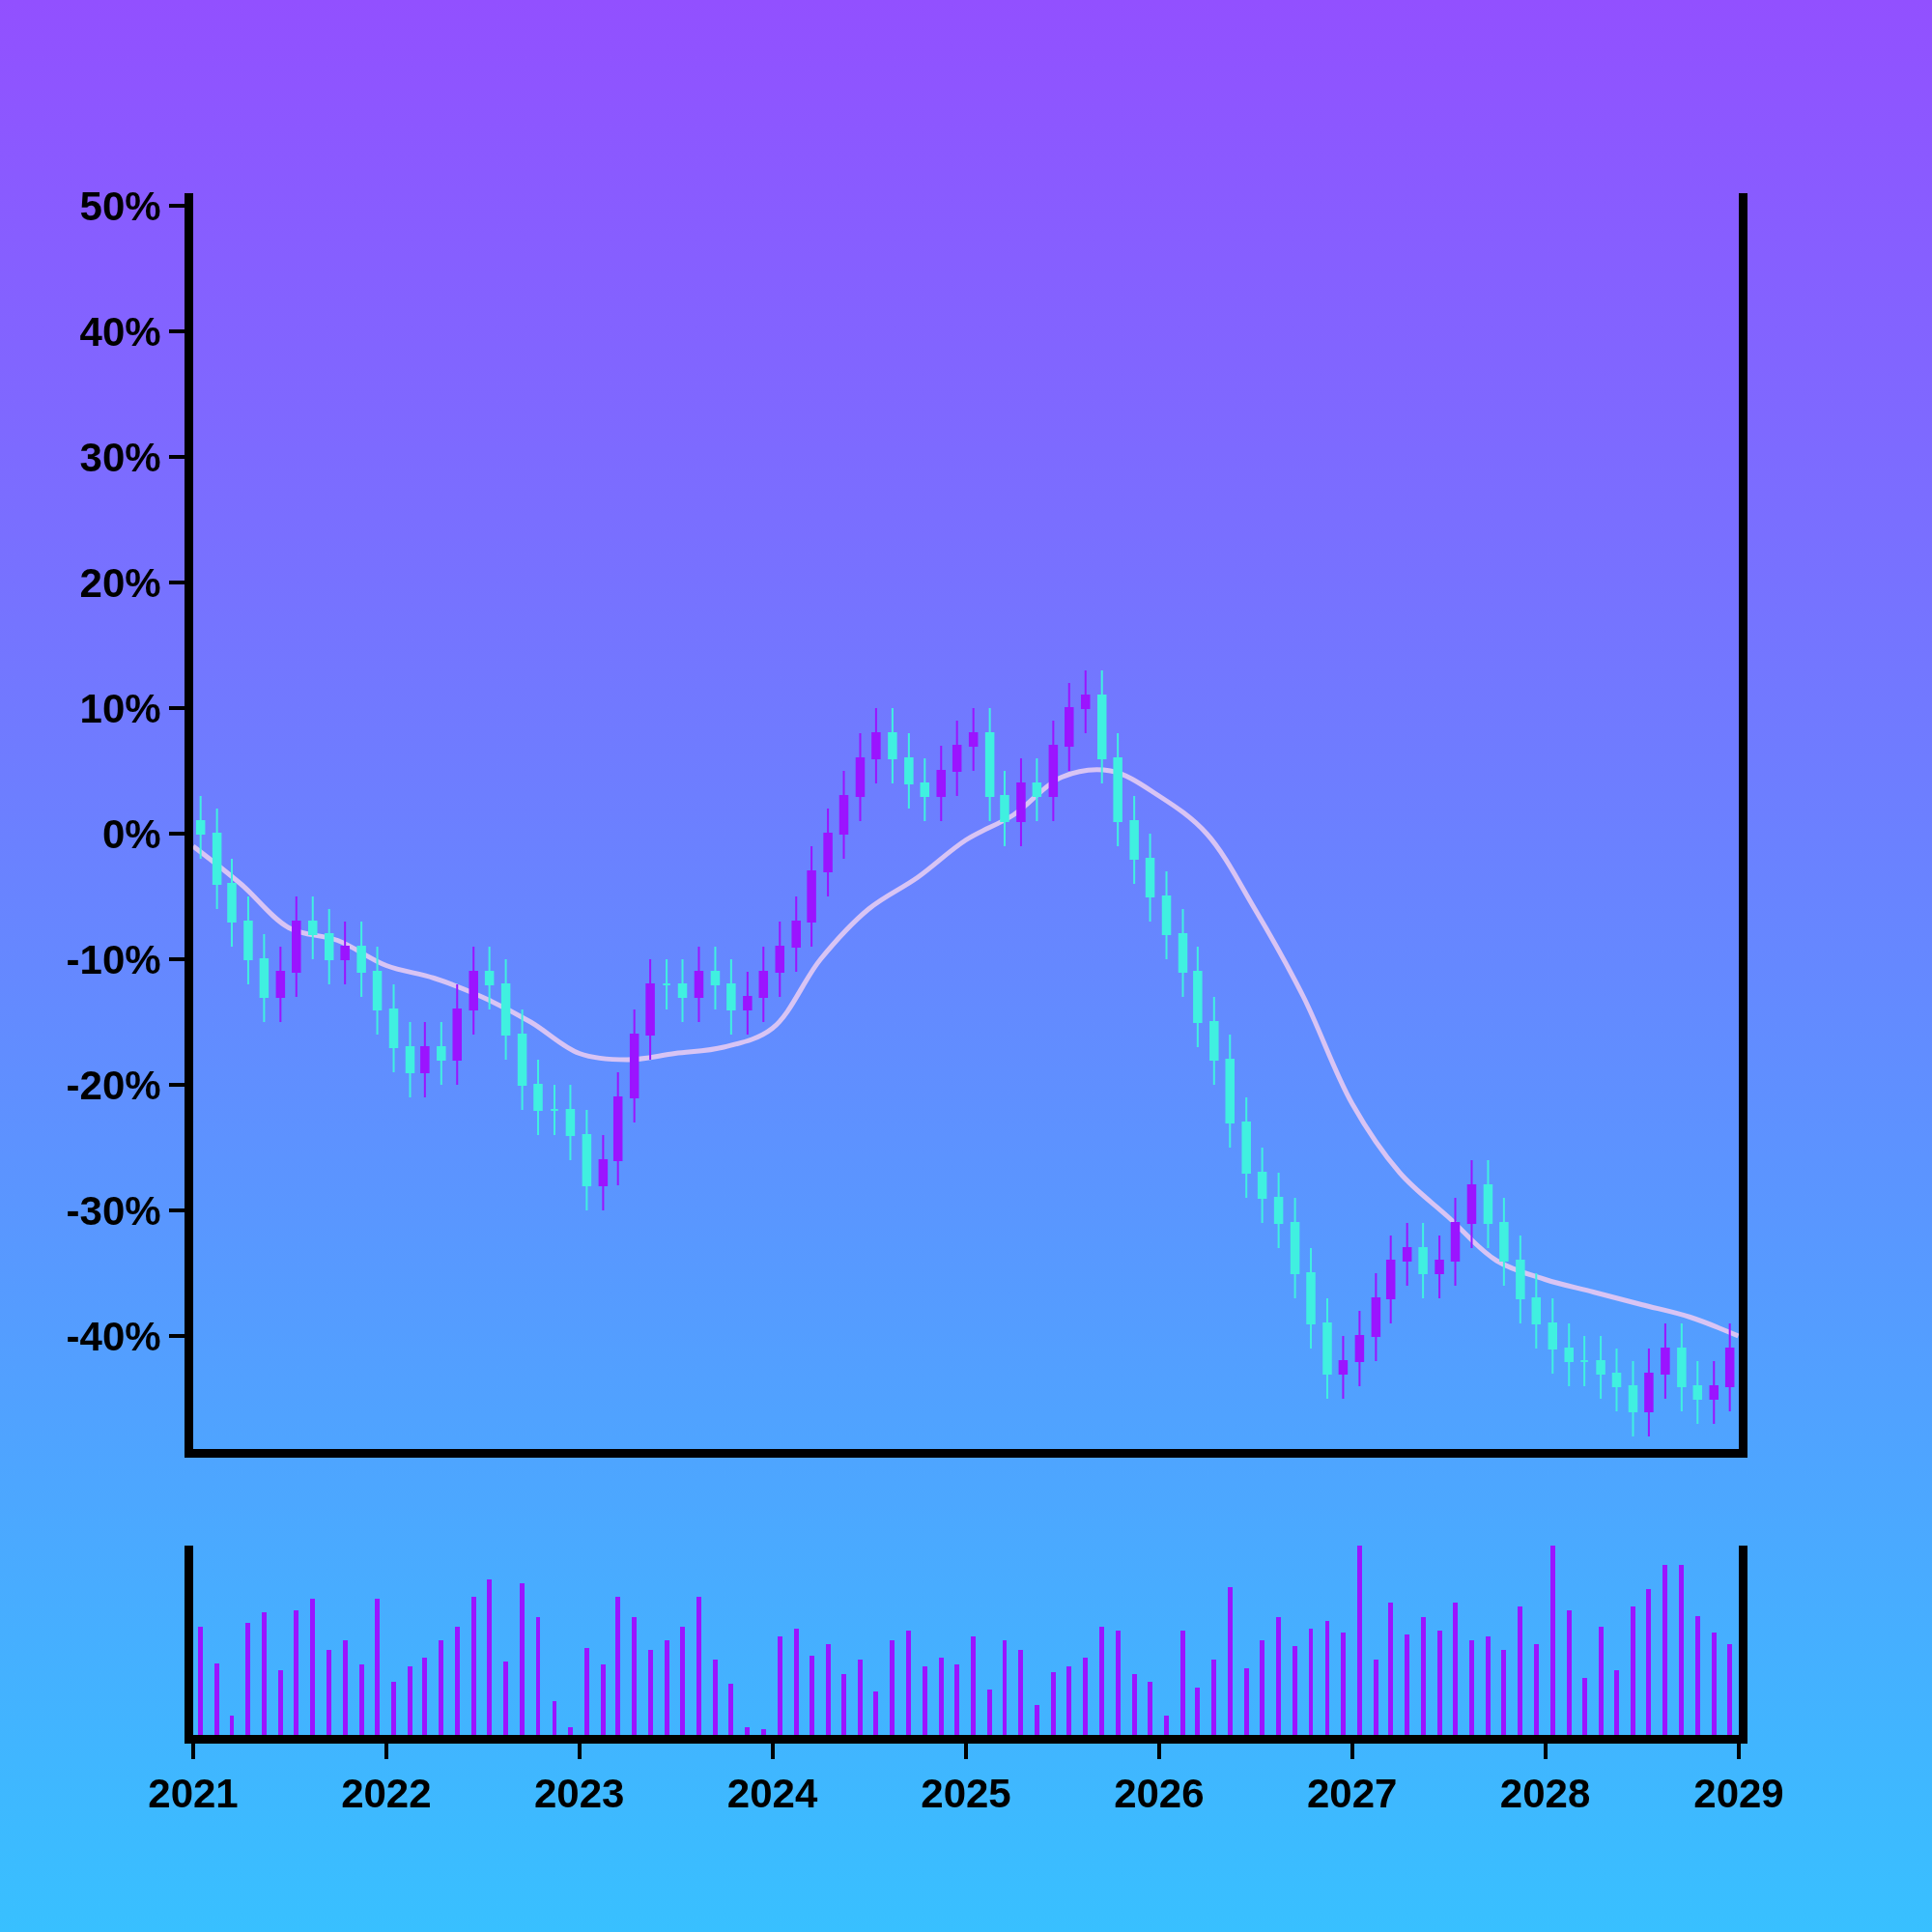 This screenshot has width=1932, height=1932. Describe the element at coordinates (120, 457) in the screenshot. I see `y-tick-label: 30%` at that location.